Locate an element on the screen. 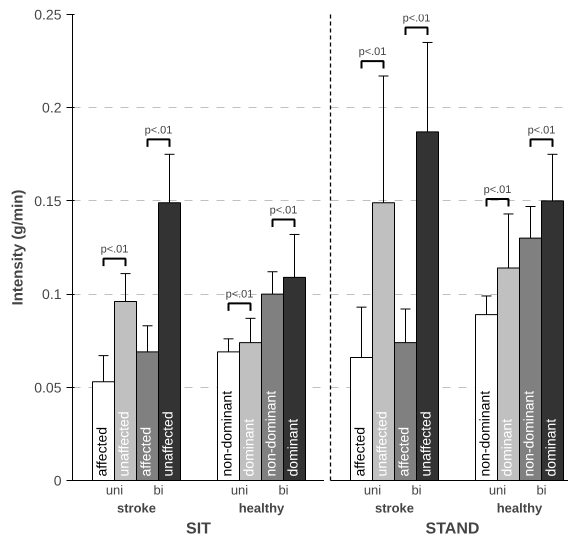  y-tick-label: 0.1 is located at coordinates (52, 294).